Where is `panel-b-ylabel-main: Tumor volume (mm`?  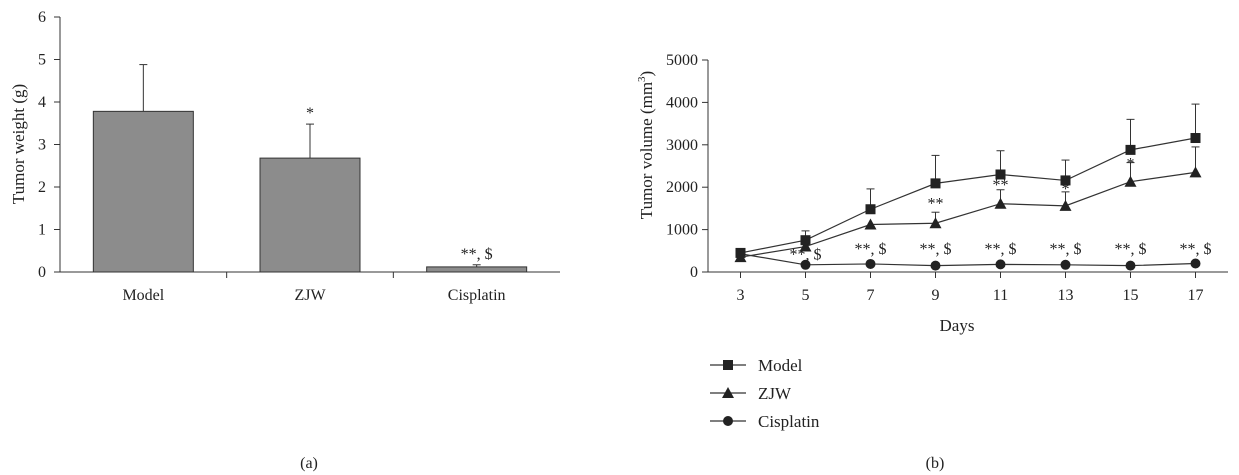 panel-b-ylabel-main: Tumor volume (mm is located at coordinates (646, 150).